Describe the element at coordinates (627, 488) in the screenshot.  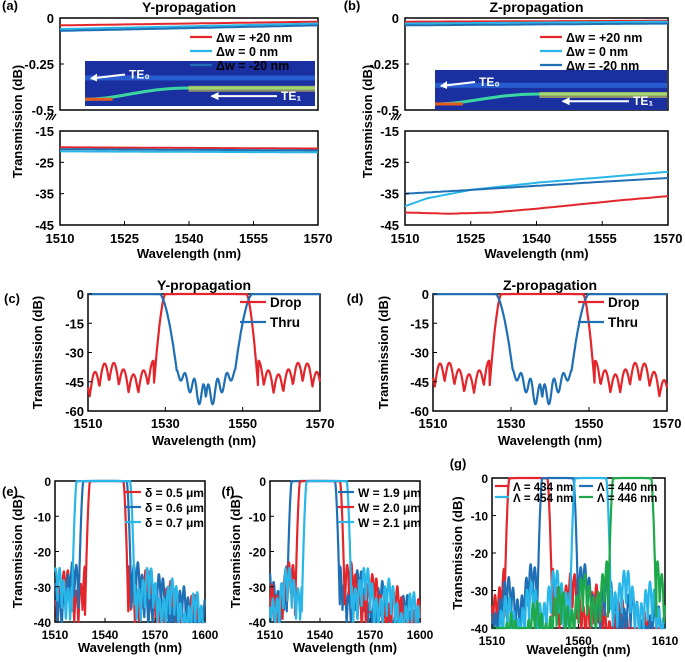
I see `panel-g-legend-label-1: Λ = 440 nm` at that location.